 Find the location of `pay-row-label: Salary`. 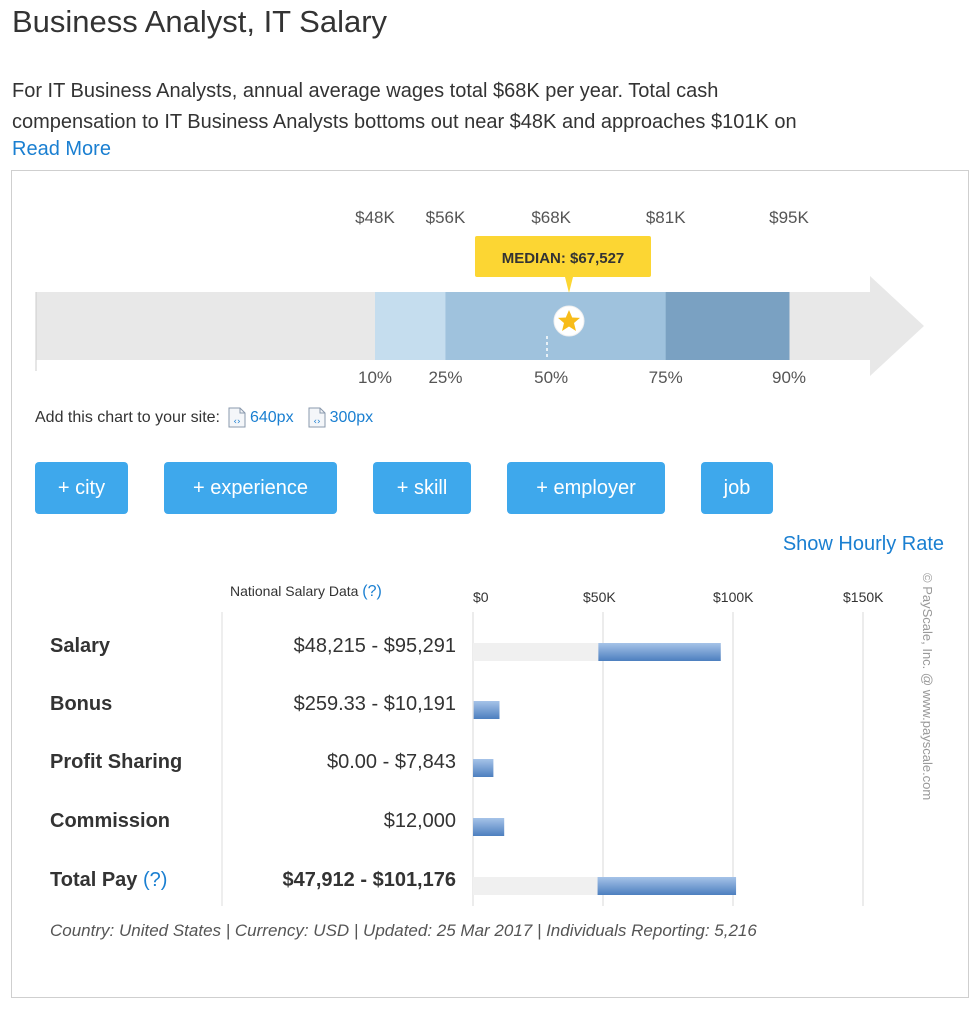

pay-row-label: Salary is located at coordinates (80, 646).